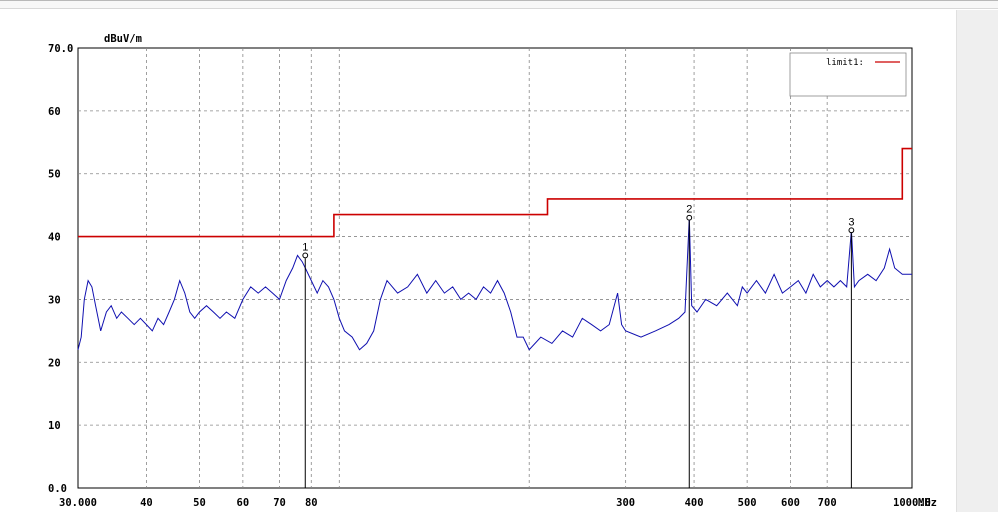  I want to click on x-tick-label: 80, so click(311, 503).